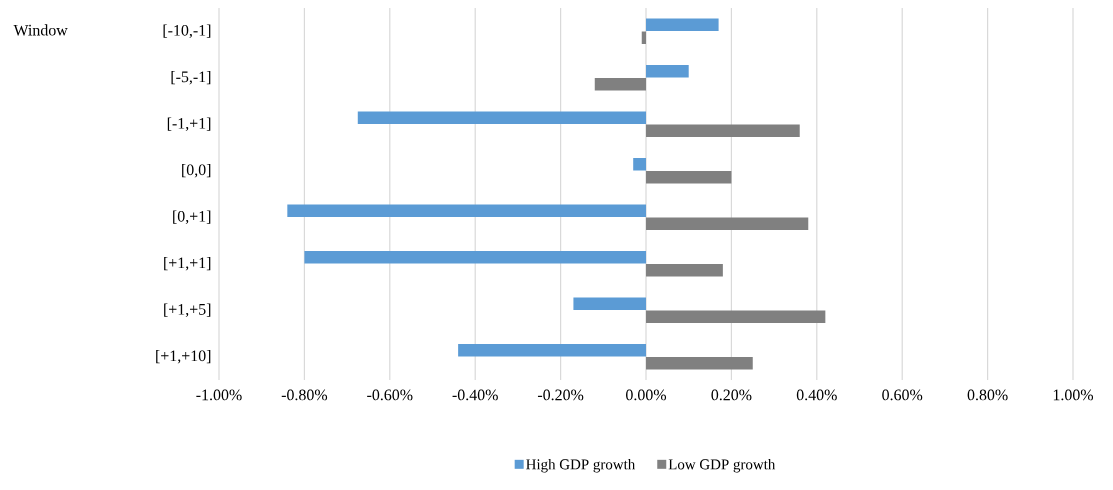 The height and width of the screenshot is (490, 1113). I want to click on x-tick-label: -0.60%, so click(390, 395).